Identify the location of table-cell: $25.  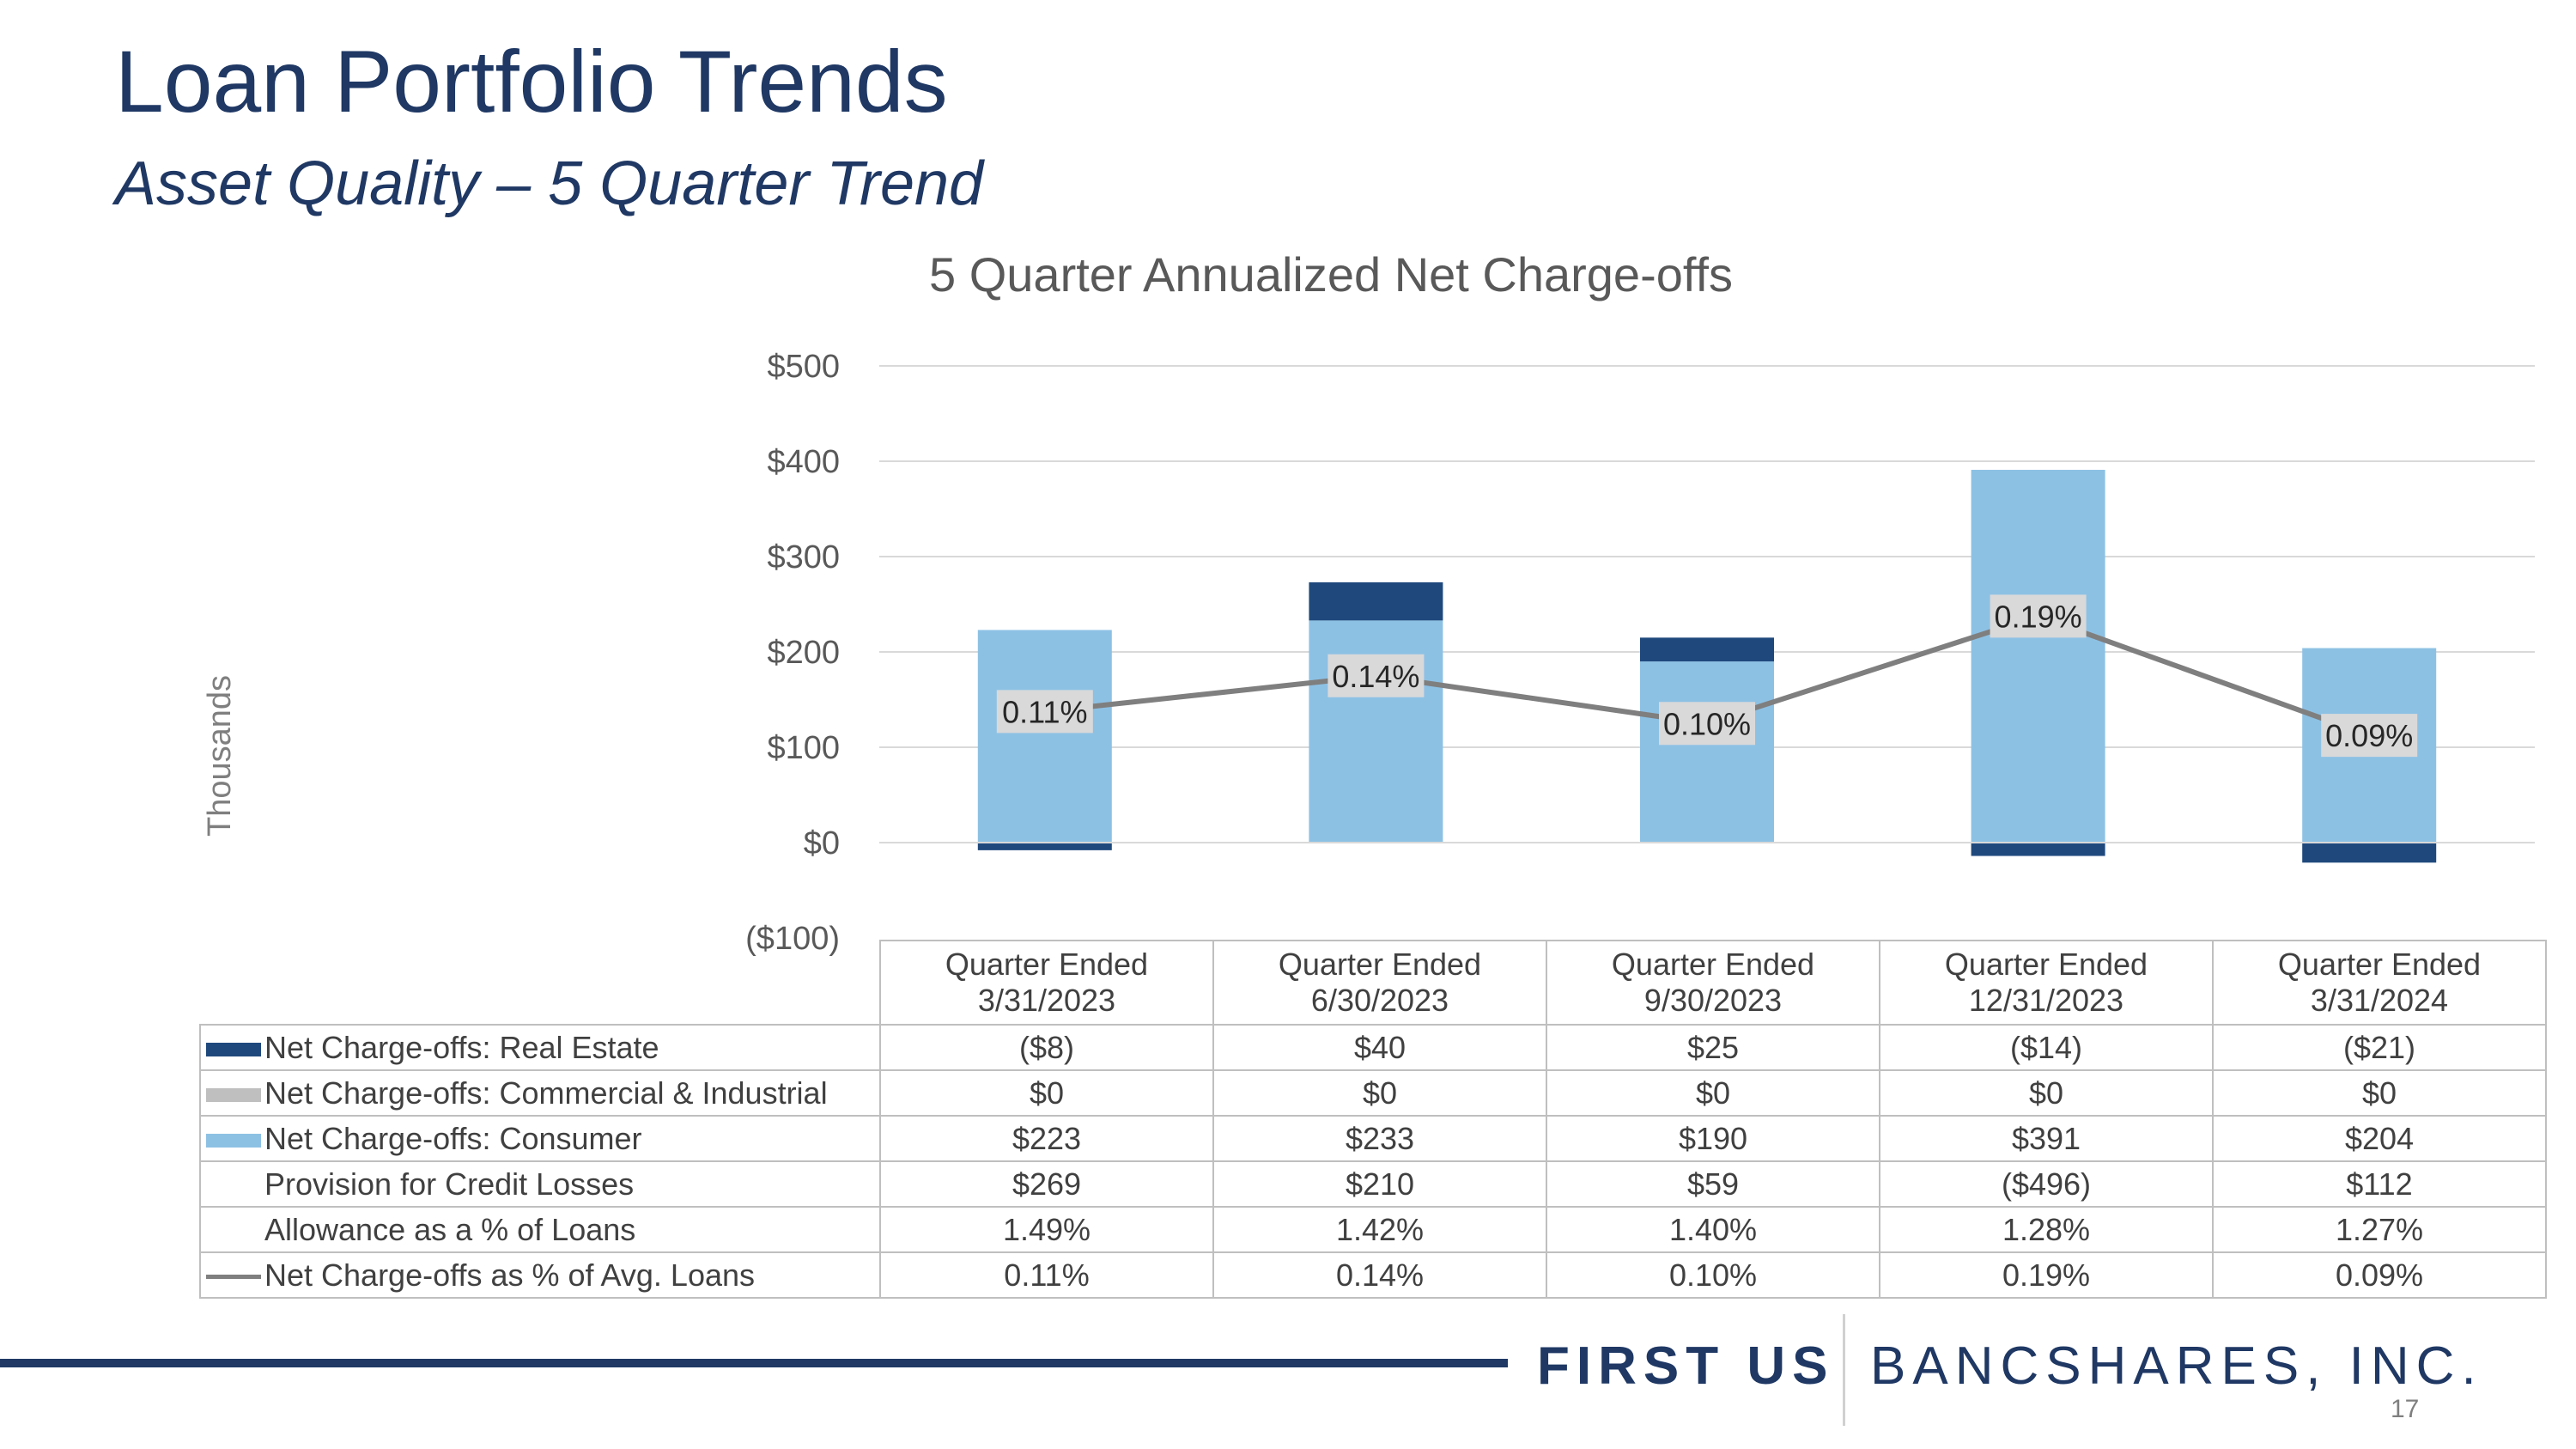
(1713, 1047).